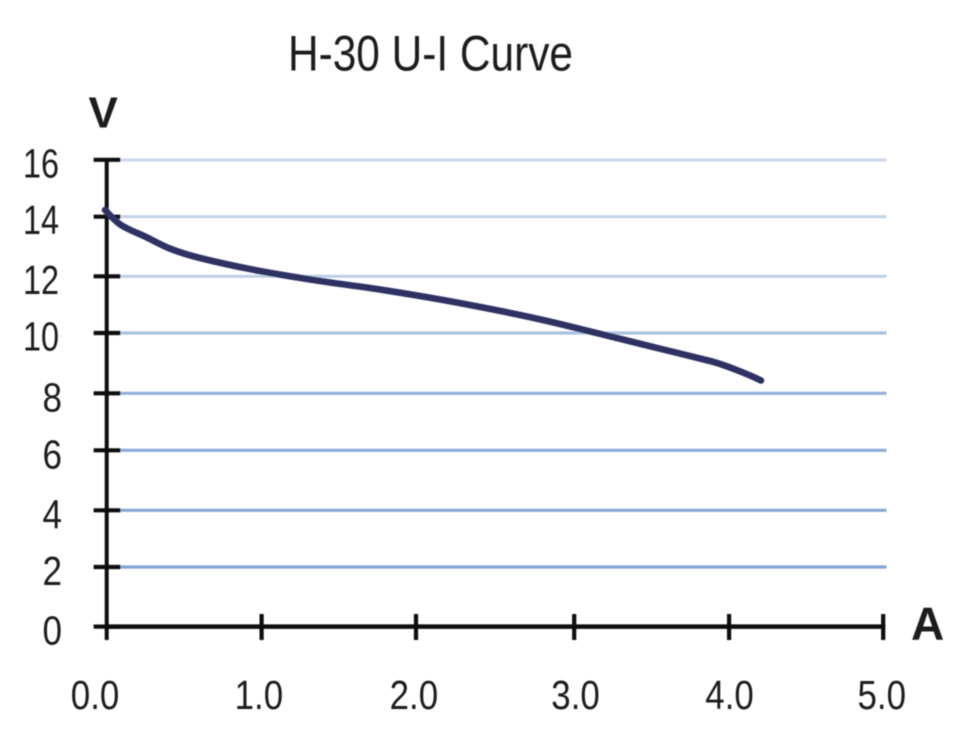 The width and height of the screenshot is (960, 749). Describe the element at coordinates (41, 164) in the screenshot. I see `svg-text: 16` at that location.